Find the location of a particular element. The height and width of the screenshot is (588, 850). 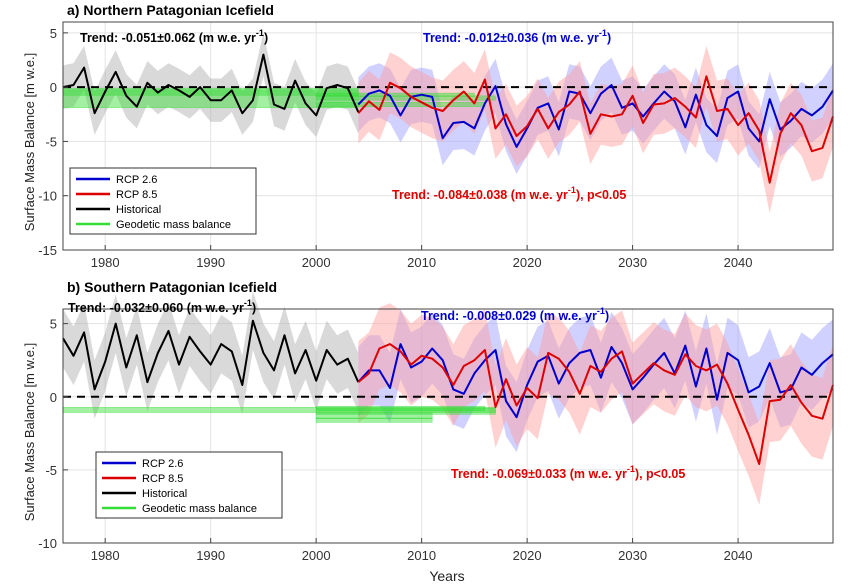

y-tick-label: -15 is located at coordinates (47, 250).